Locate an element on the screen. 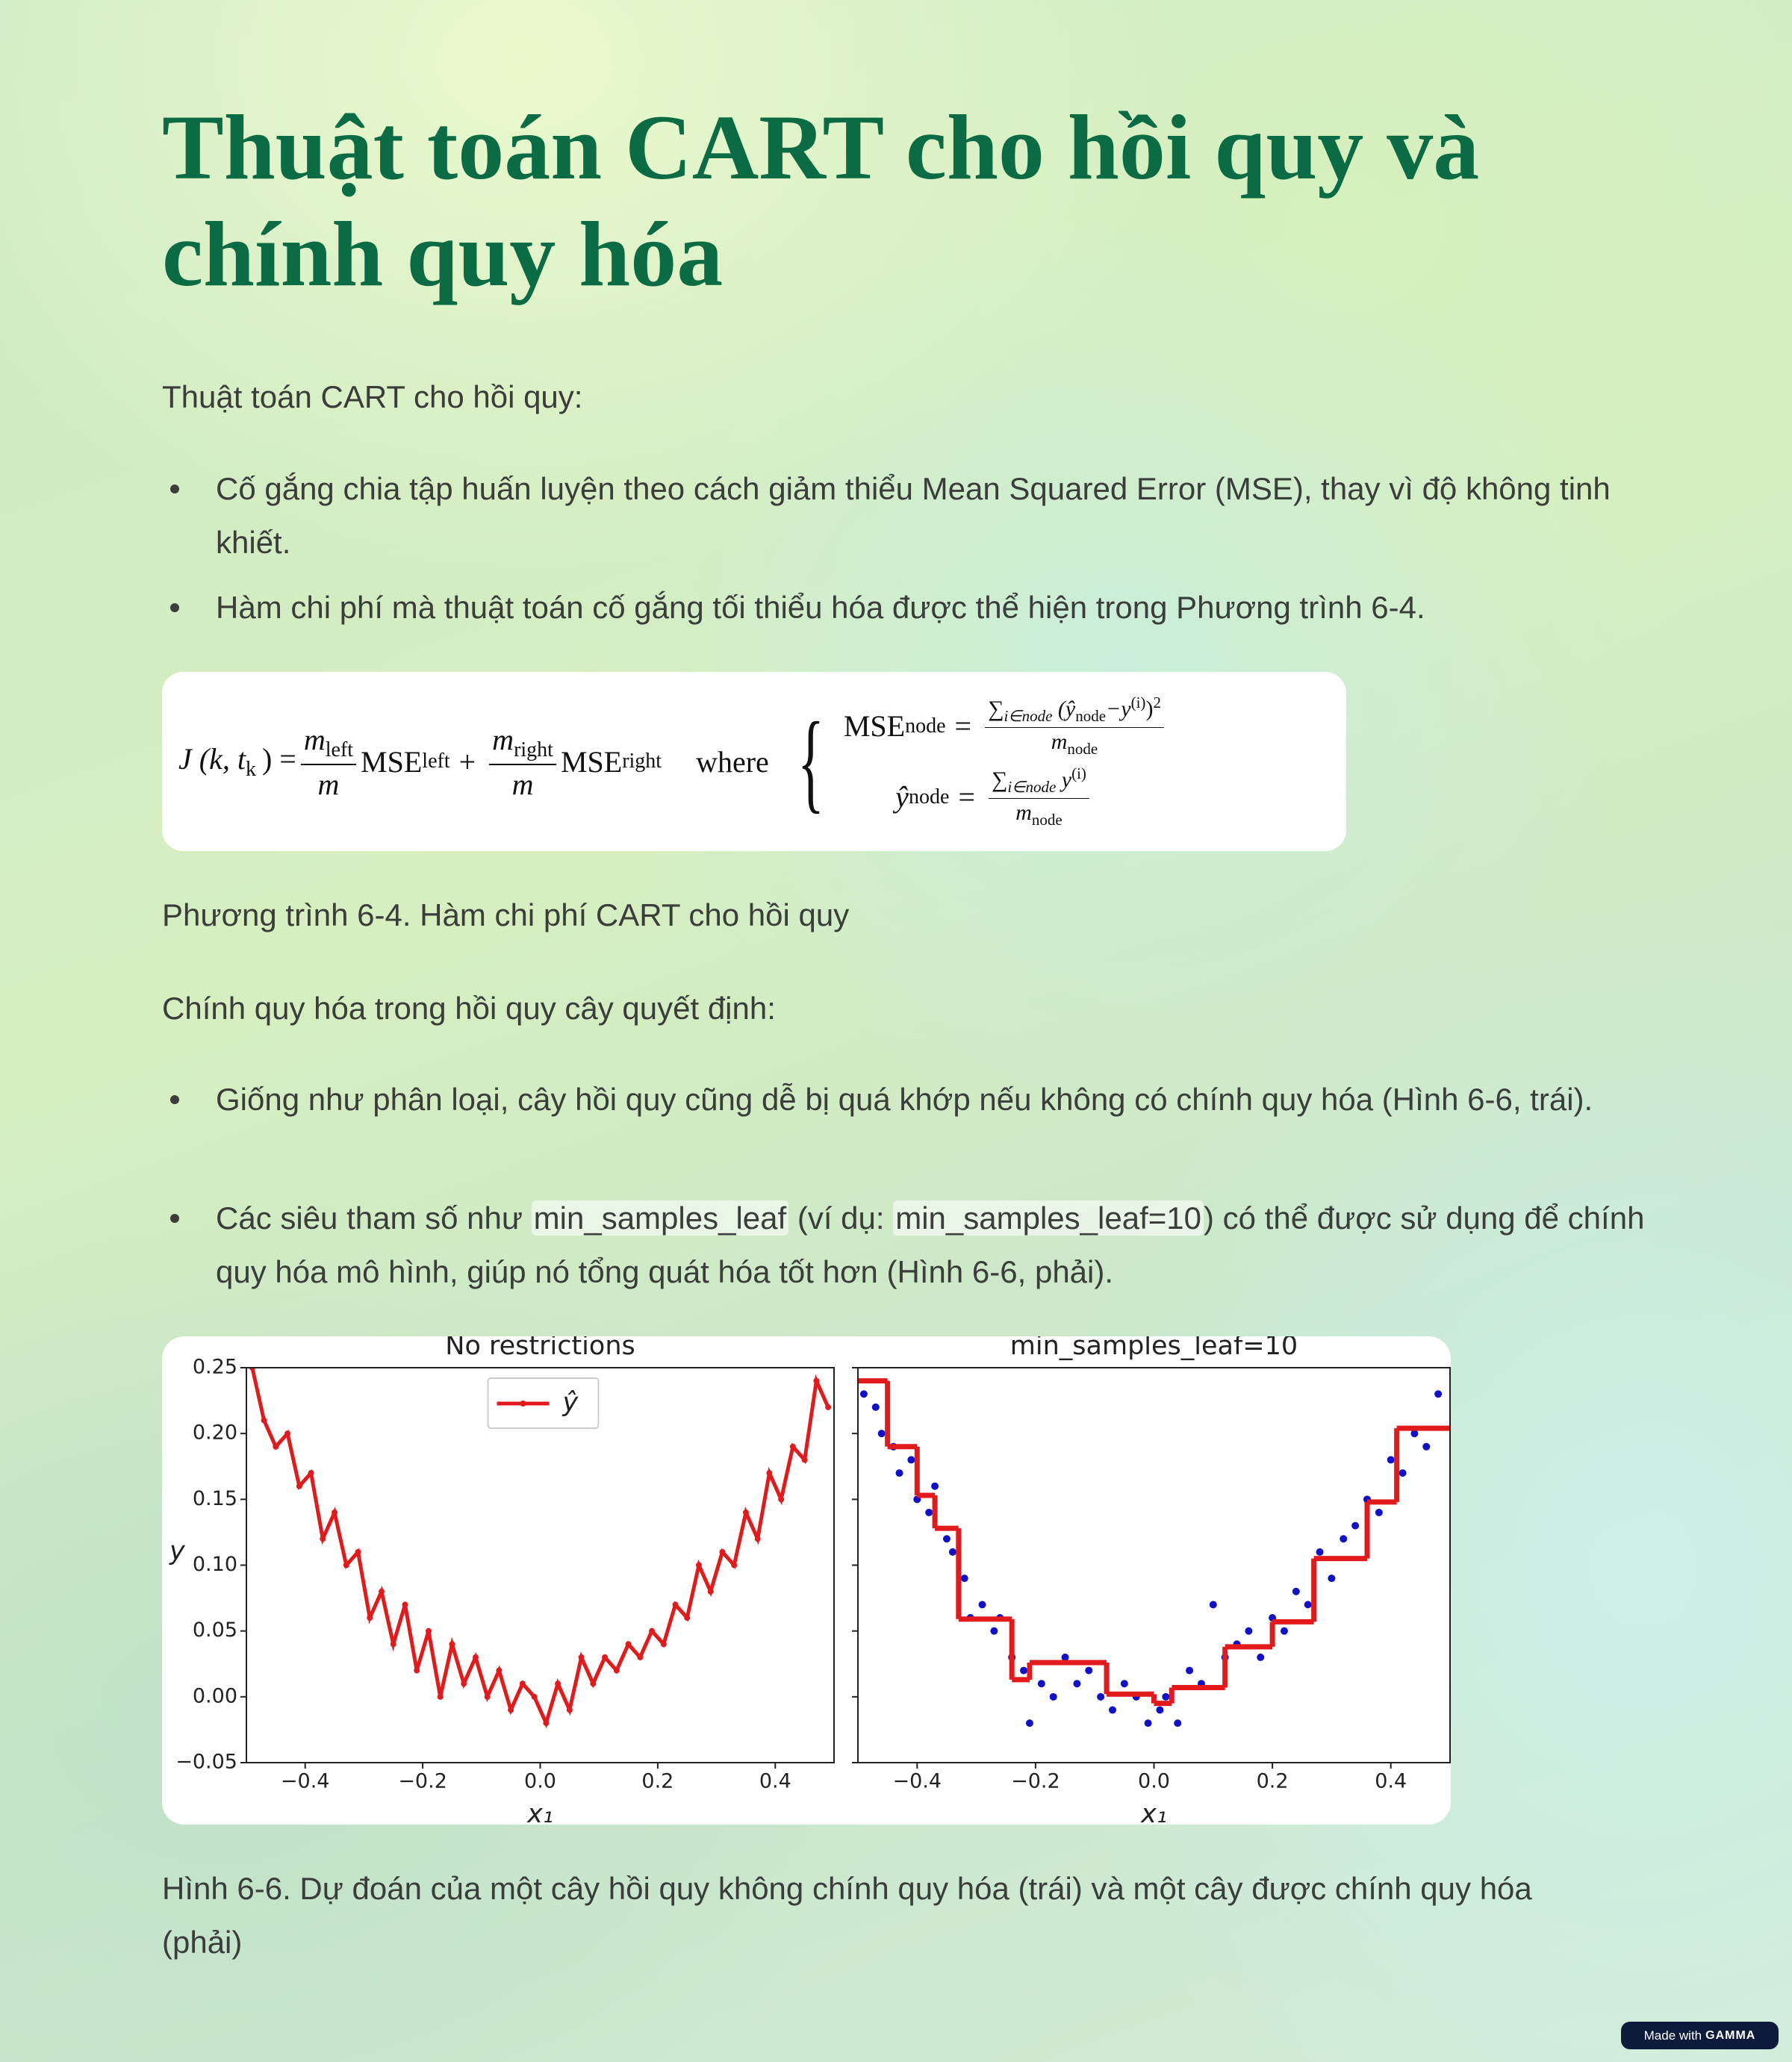 The width and height of the screenshot is (1792, 2062). y-tick-label: 0.15 is located at coordinates (215, 1499).